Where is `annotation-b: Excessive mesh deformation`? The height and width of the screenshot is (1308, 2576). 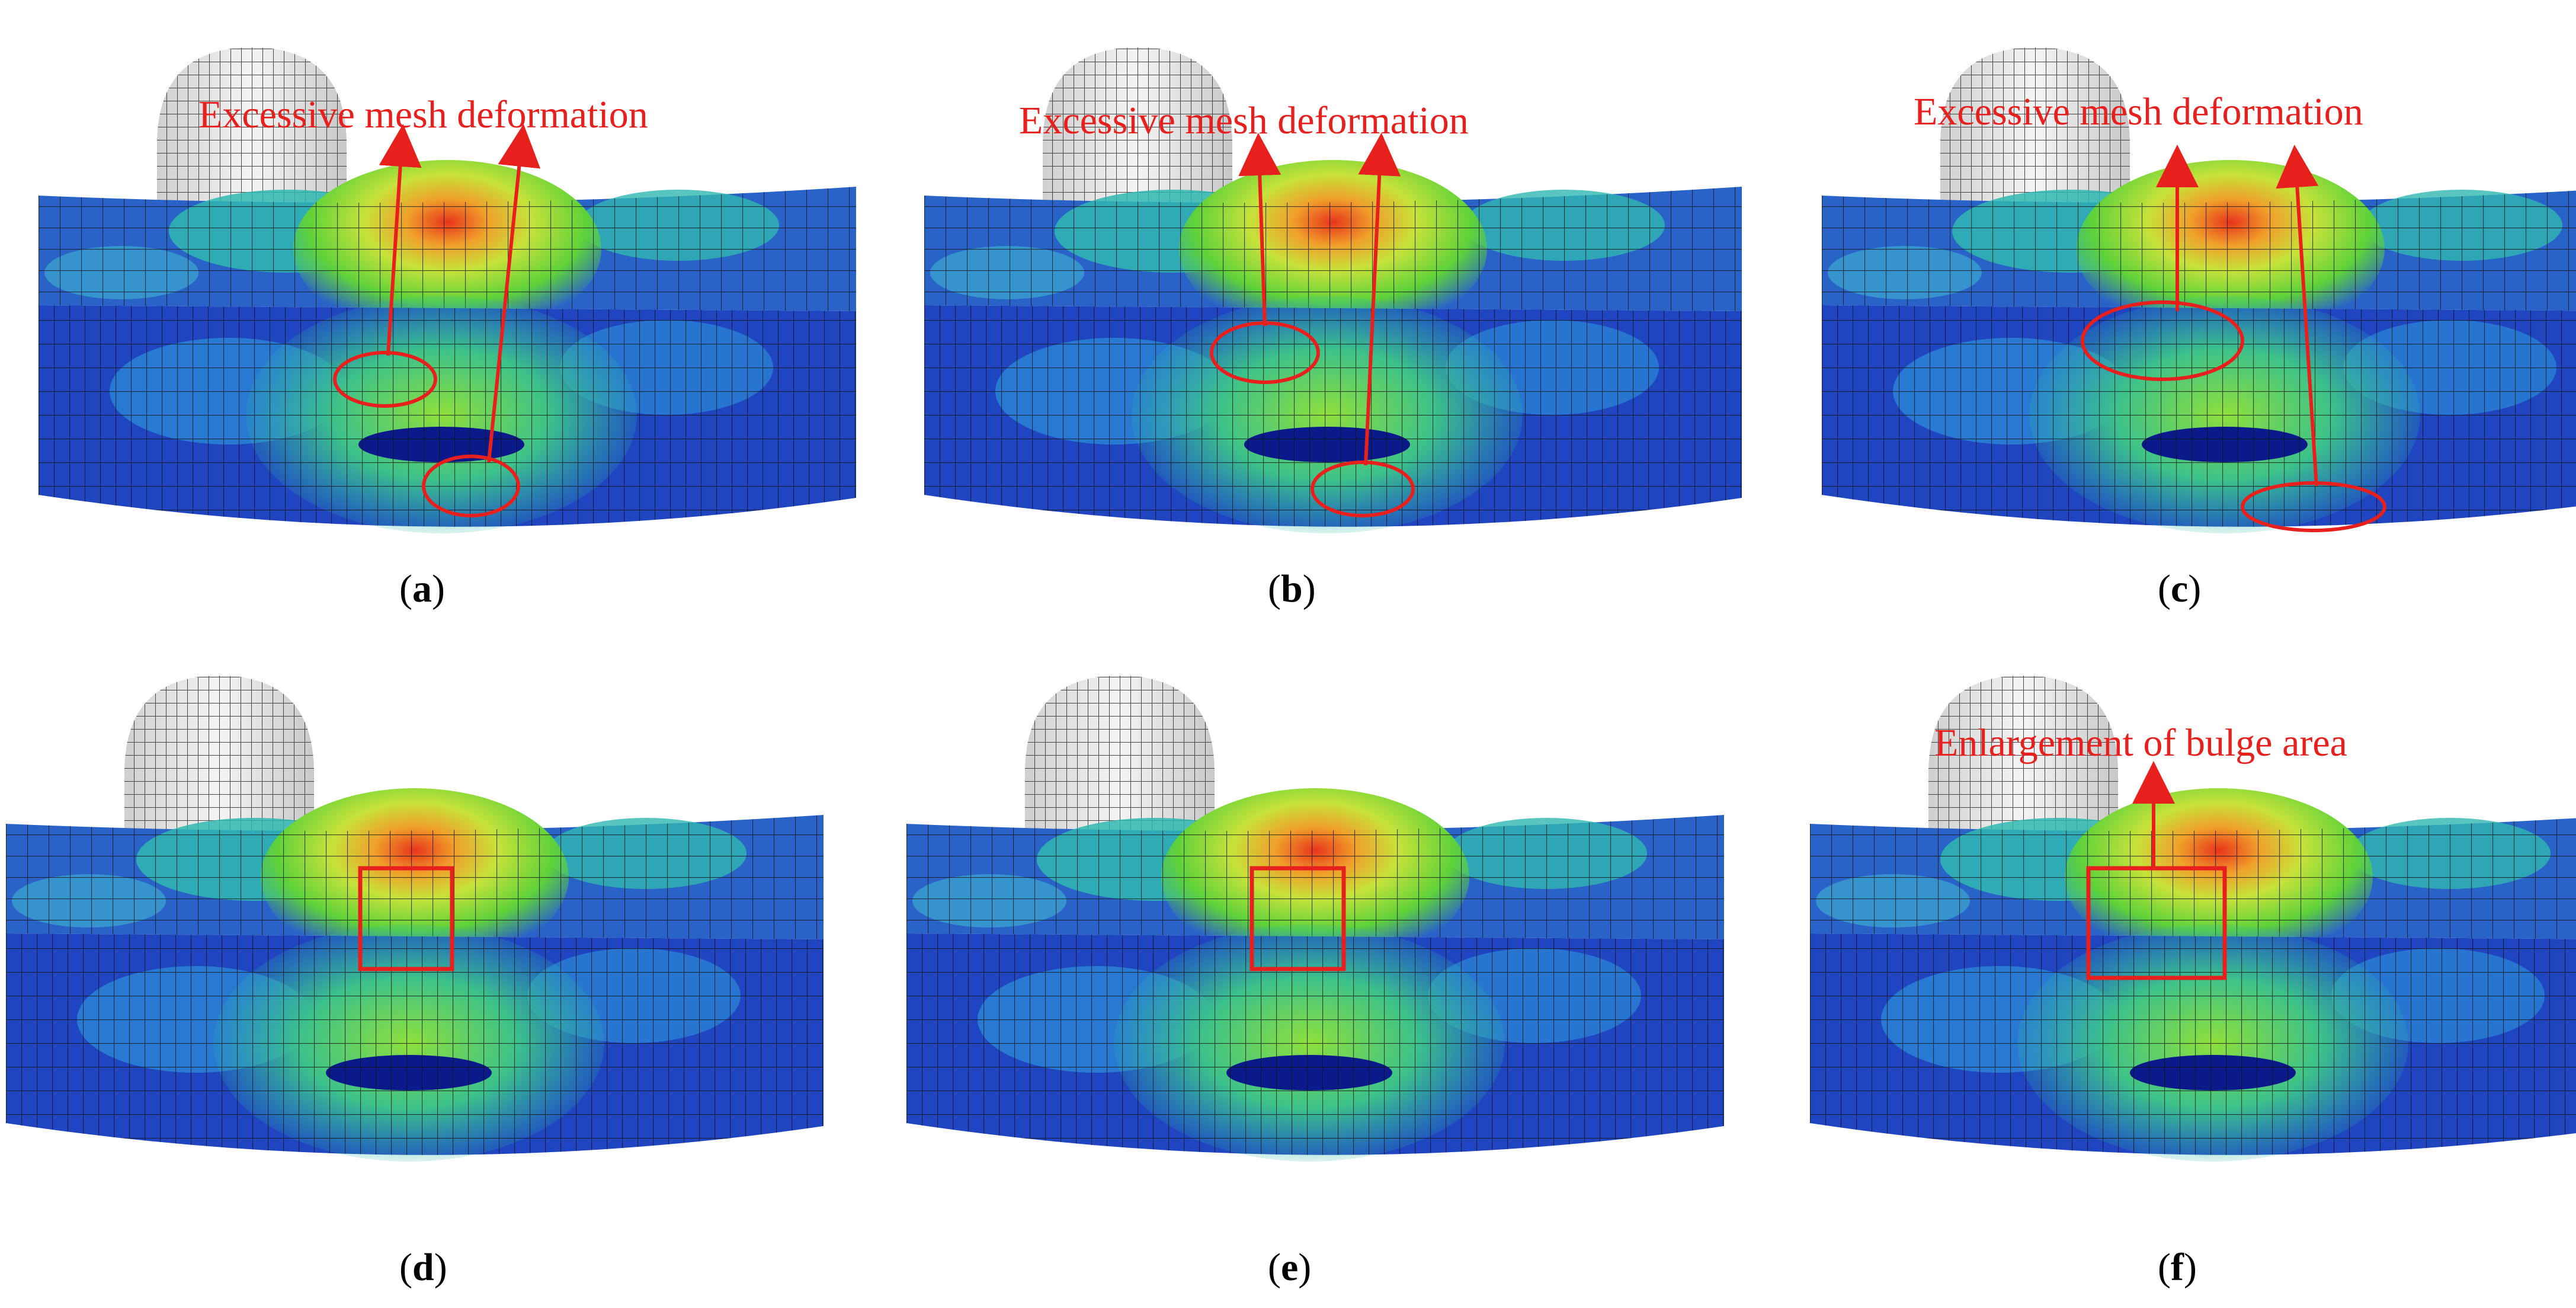 annotation-b: Excessive mesh deformation is located at coordinates (1244, 120).